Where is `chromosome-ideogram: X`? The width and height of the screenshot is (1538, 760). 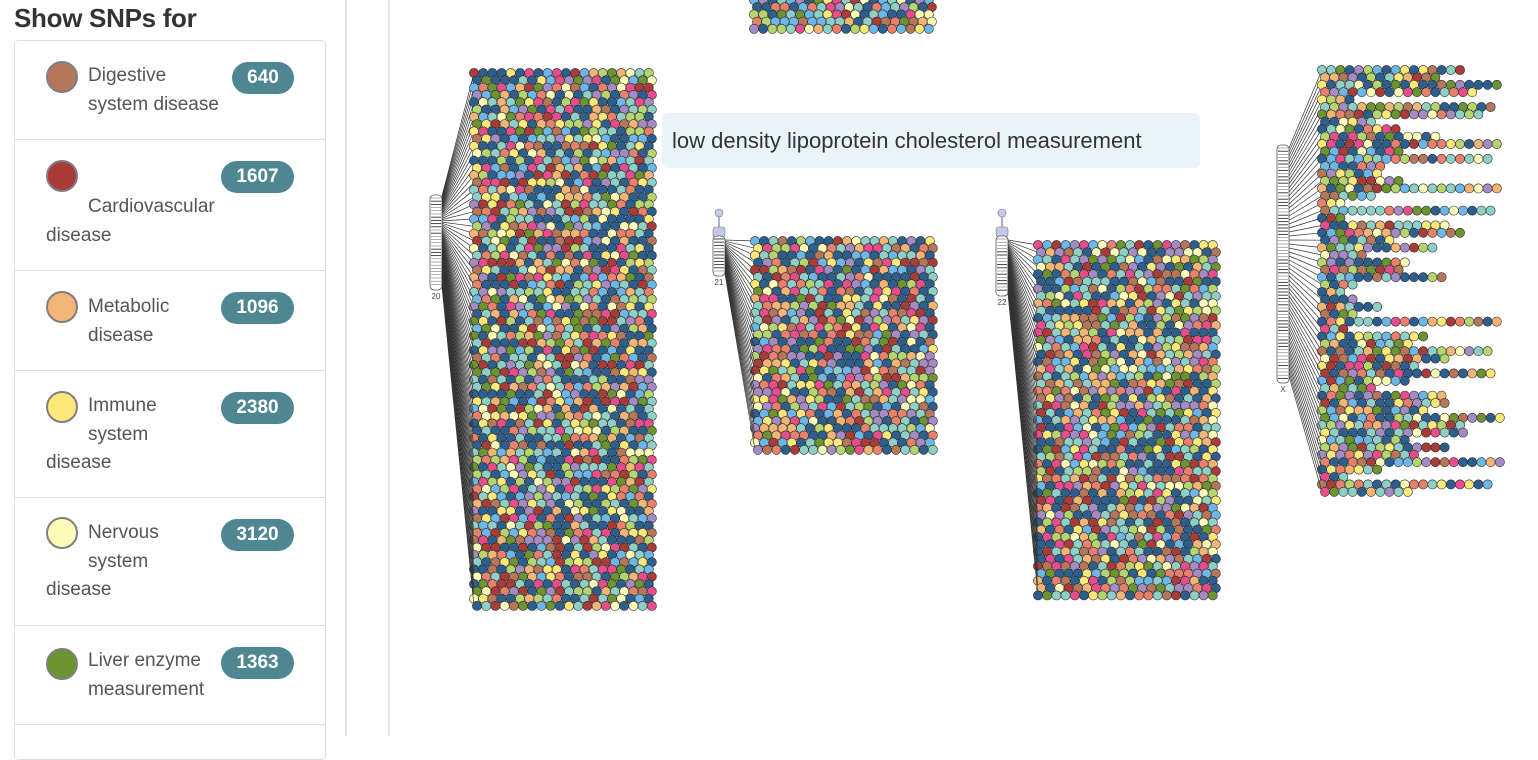
chromosome-ideogram: X is located at coordinates (1283, 269).